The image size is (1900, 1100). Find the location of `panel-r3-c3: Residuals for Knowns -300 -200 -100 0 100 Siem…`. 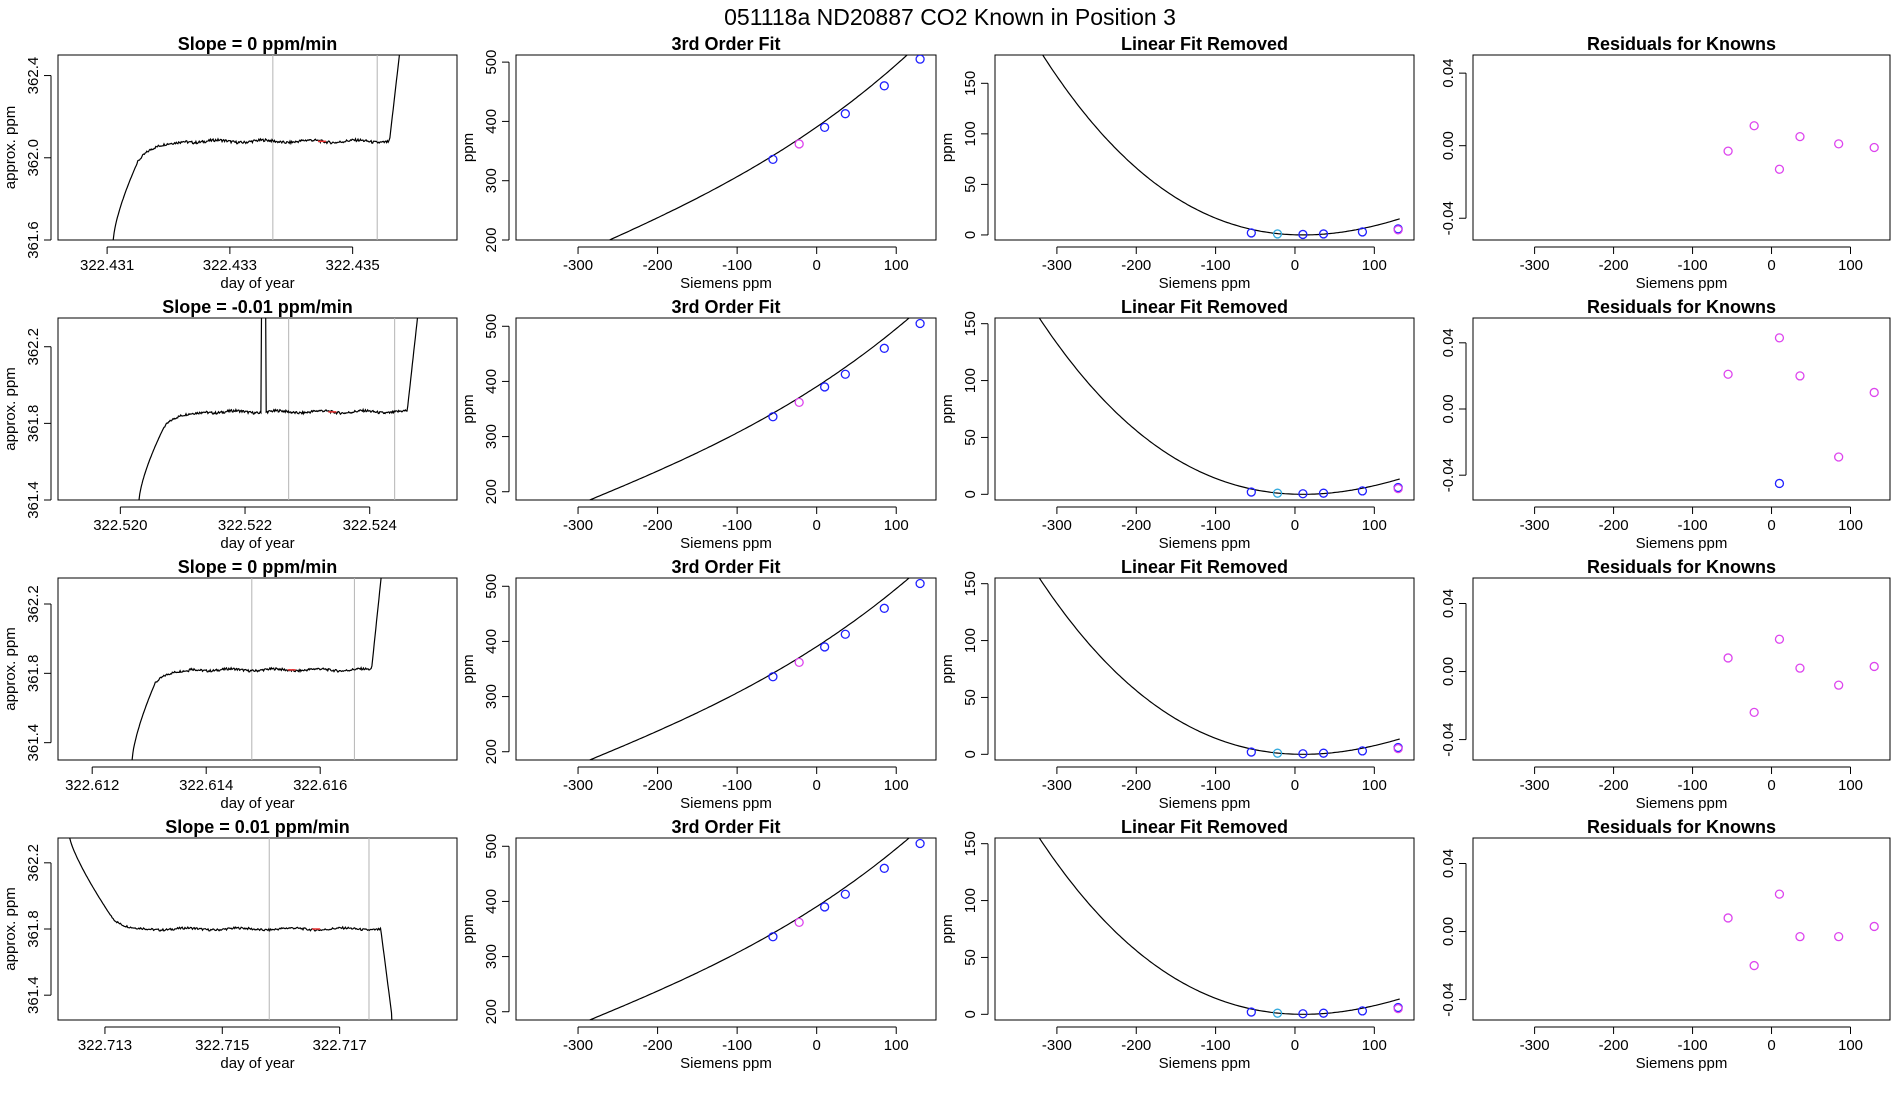

panel-r3-c3: Residuals for Knowns -300 -200 -100 0 100 Siem… is located at coordinates (1665, 944).